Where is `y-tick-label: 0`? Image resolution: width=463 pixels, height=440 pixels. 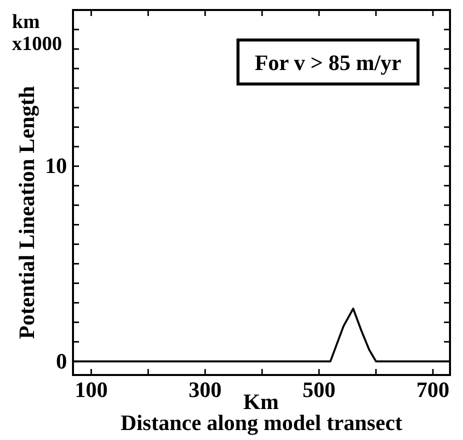 y-tick-label: 0 is located at coordinates (61, 361).